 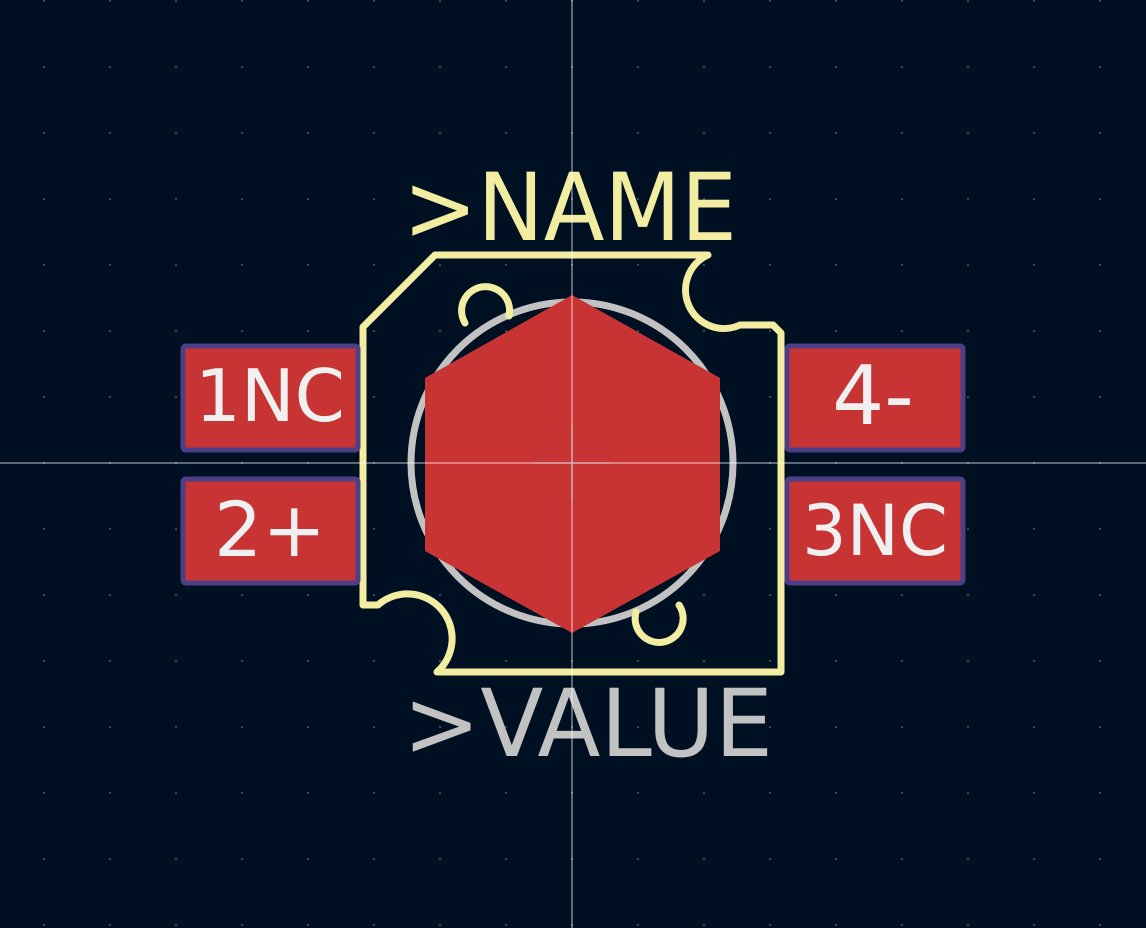 What do you see at coordinates (875, 398) in the screenshot?
I see `pad-4: 4-` at bounding box center [875, 398].